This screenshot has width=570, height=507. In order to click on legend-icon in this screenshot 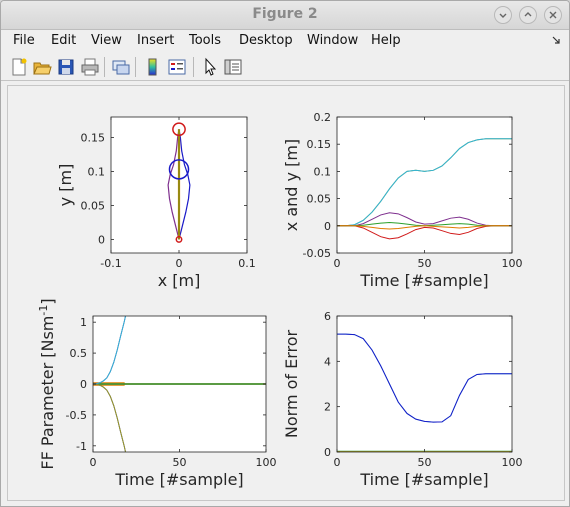, I will do `click(177, 67)`.